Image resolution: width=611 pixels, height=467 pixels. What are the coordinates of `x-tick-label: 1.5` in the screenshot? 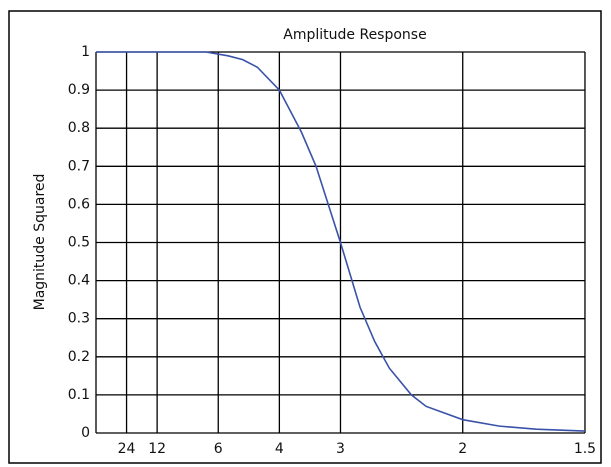 It's located at (585, 449).